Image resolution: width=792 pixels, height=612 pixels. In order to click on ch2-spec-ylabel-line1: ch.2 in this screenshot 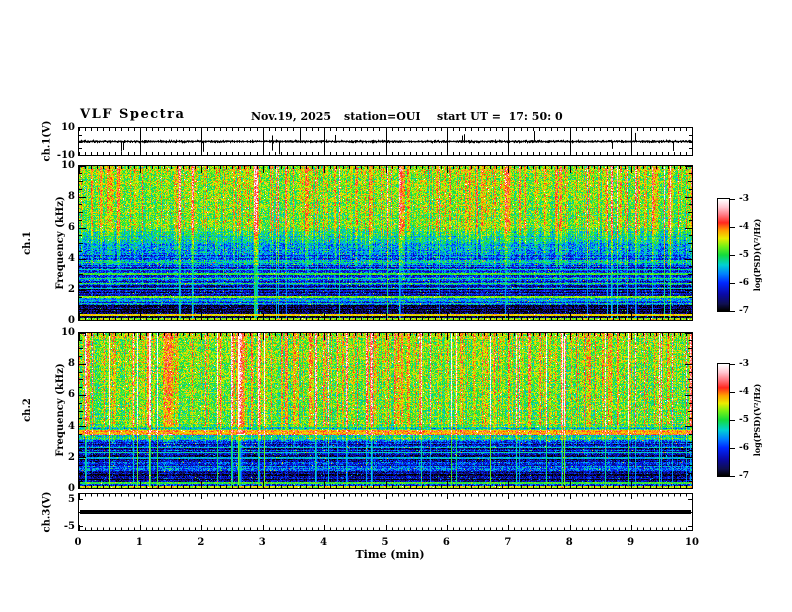, I will do `click(27, 410)`.